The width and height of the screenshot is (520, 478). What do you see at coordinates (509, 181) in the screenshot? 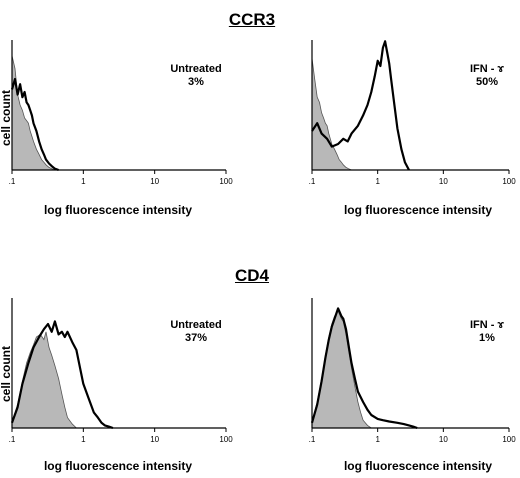
I see `x-tick-label-1-3: 100` at bounding box center [509, 181].